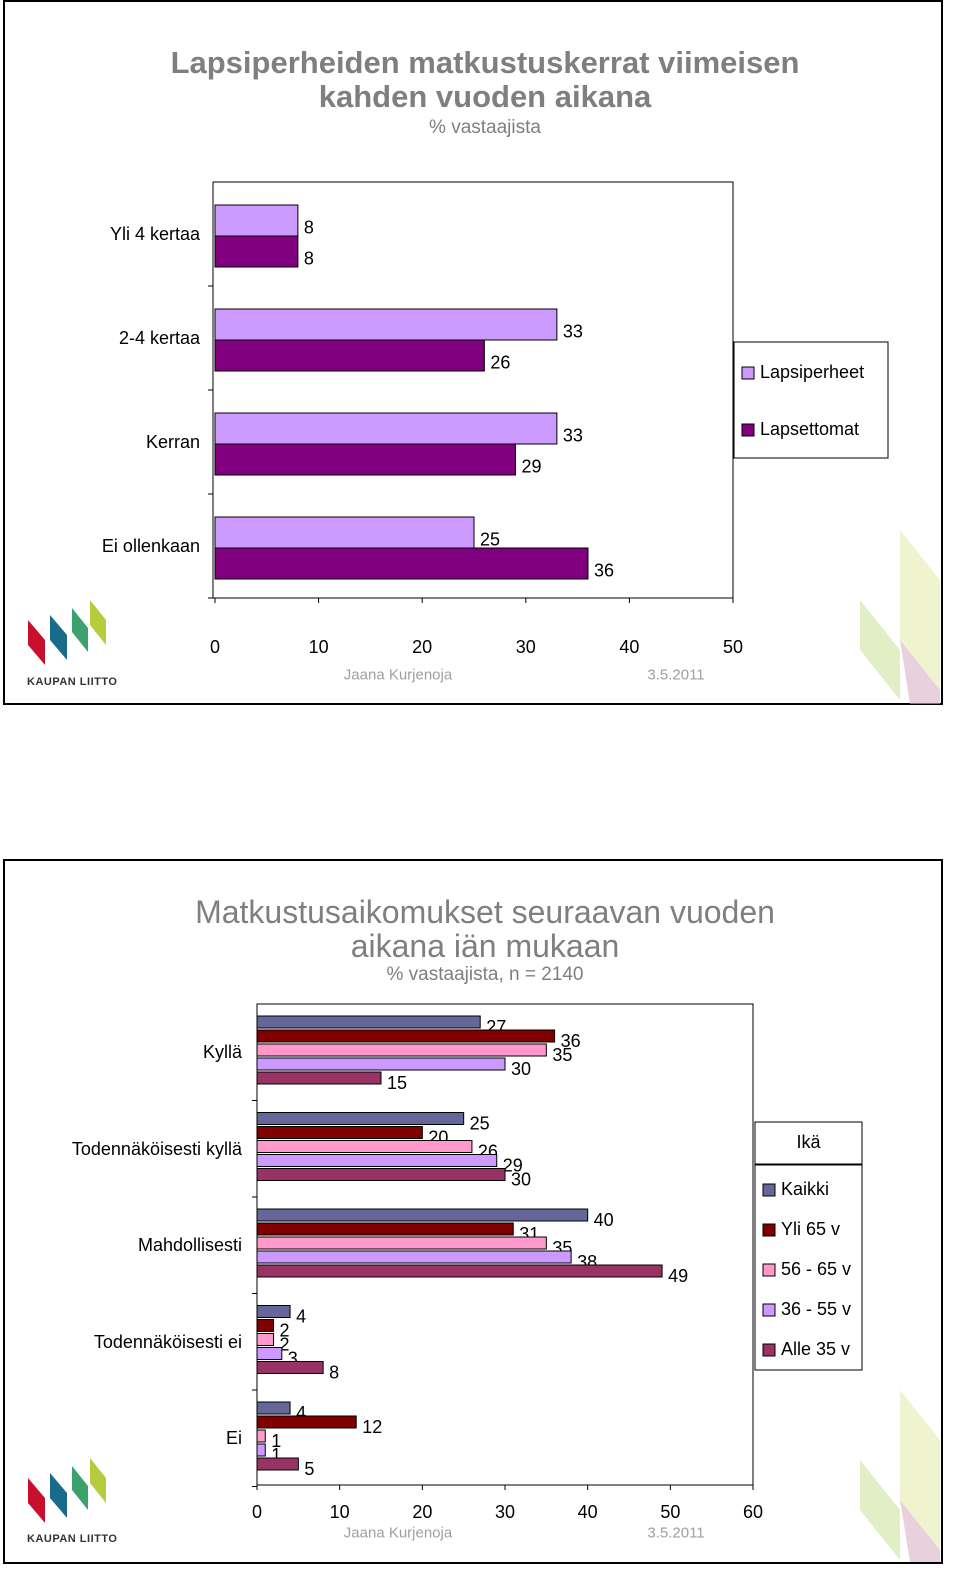 This screenshot has height=1589, width=960. What do you see at coordinates (154, 234) in the screenshot?
I see `y-tick-label: Yli 4 kertaa` at bounding box center [154, 234].